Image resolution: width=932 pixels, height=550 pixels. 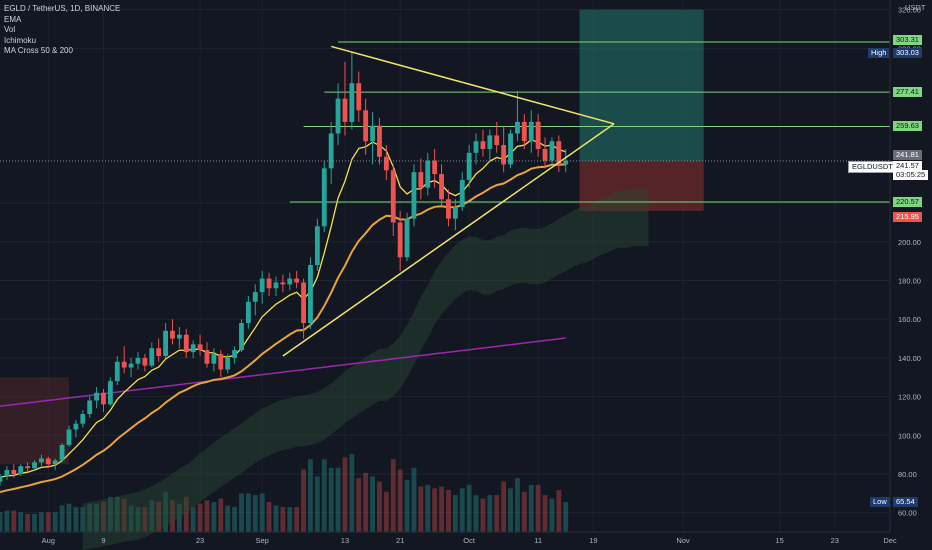 What do you see at coordinates (683, 540) in the screenshot?
I see `time-tick-label: Nov` at bounding box center [683, 540].